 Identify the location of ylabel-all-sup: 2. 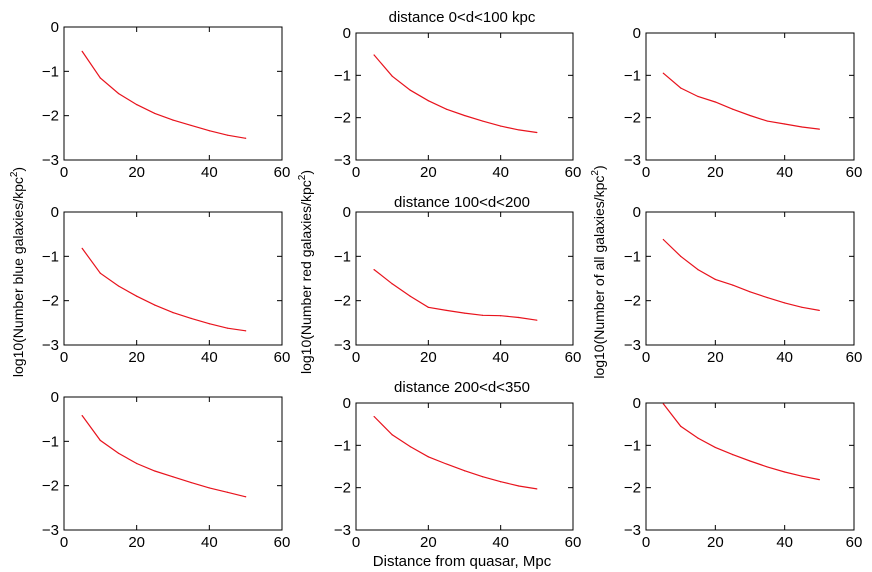
(595, 173).